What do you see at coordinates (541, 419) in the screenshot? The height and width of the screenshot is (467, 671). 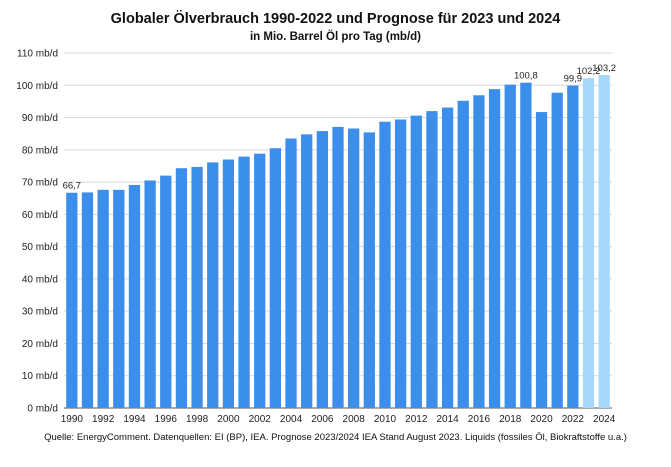 I see `x-tick-label: 2020` at bounding box center [541, 419].